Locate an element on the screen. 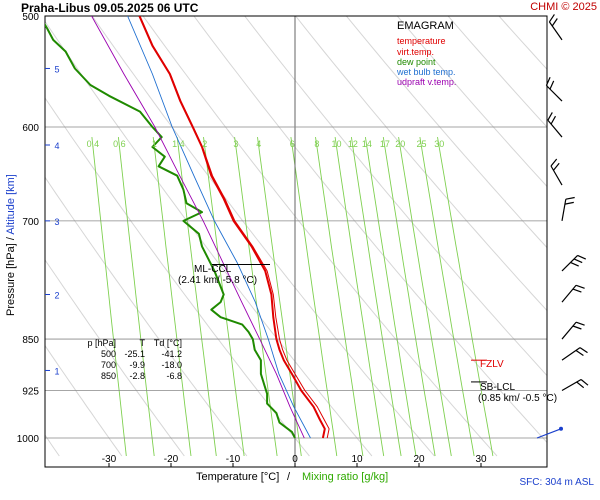 The width and height of the screenshot is (600, 500). legend-virt-temp: virt.temp. is located at coordinates (416, 52).